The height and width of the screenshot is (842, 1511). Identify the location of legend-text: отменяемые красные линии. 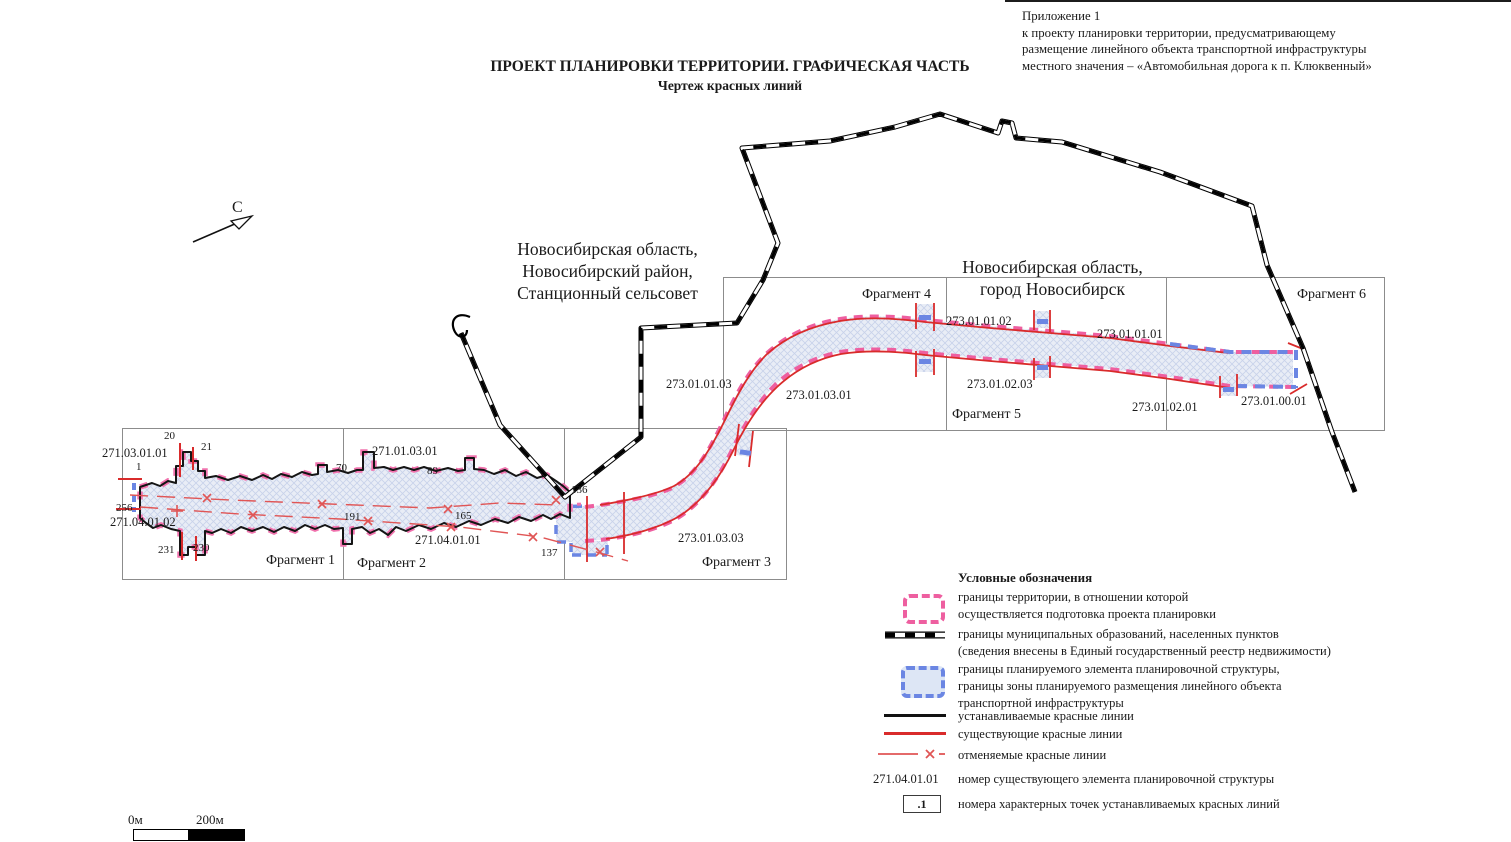
(1032, 755).